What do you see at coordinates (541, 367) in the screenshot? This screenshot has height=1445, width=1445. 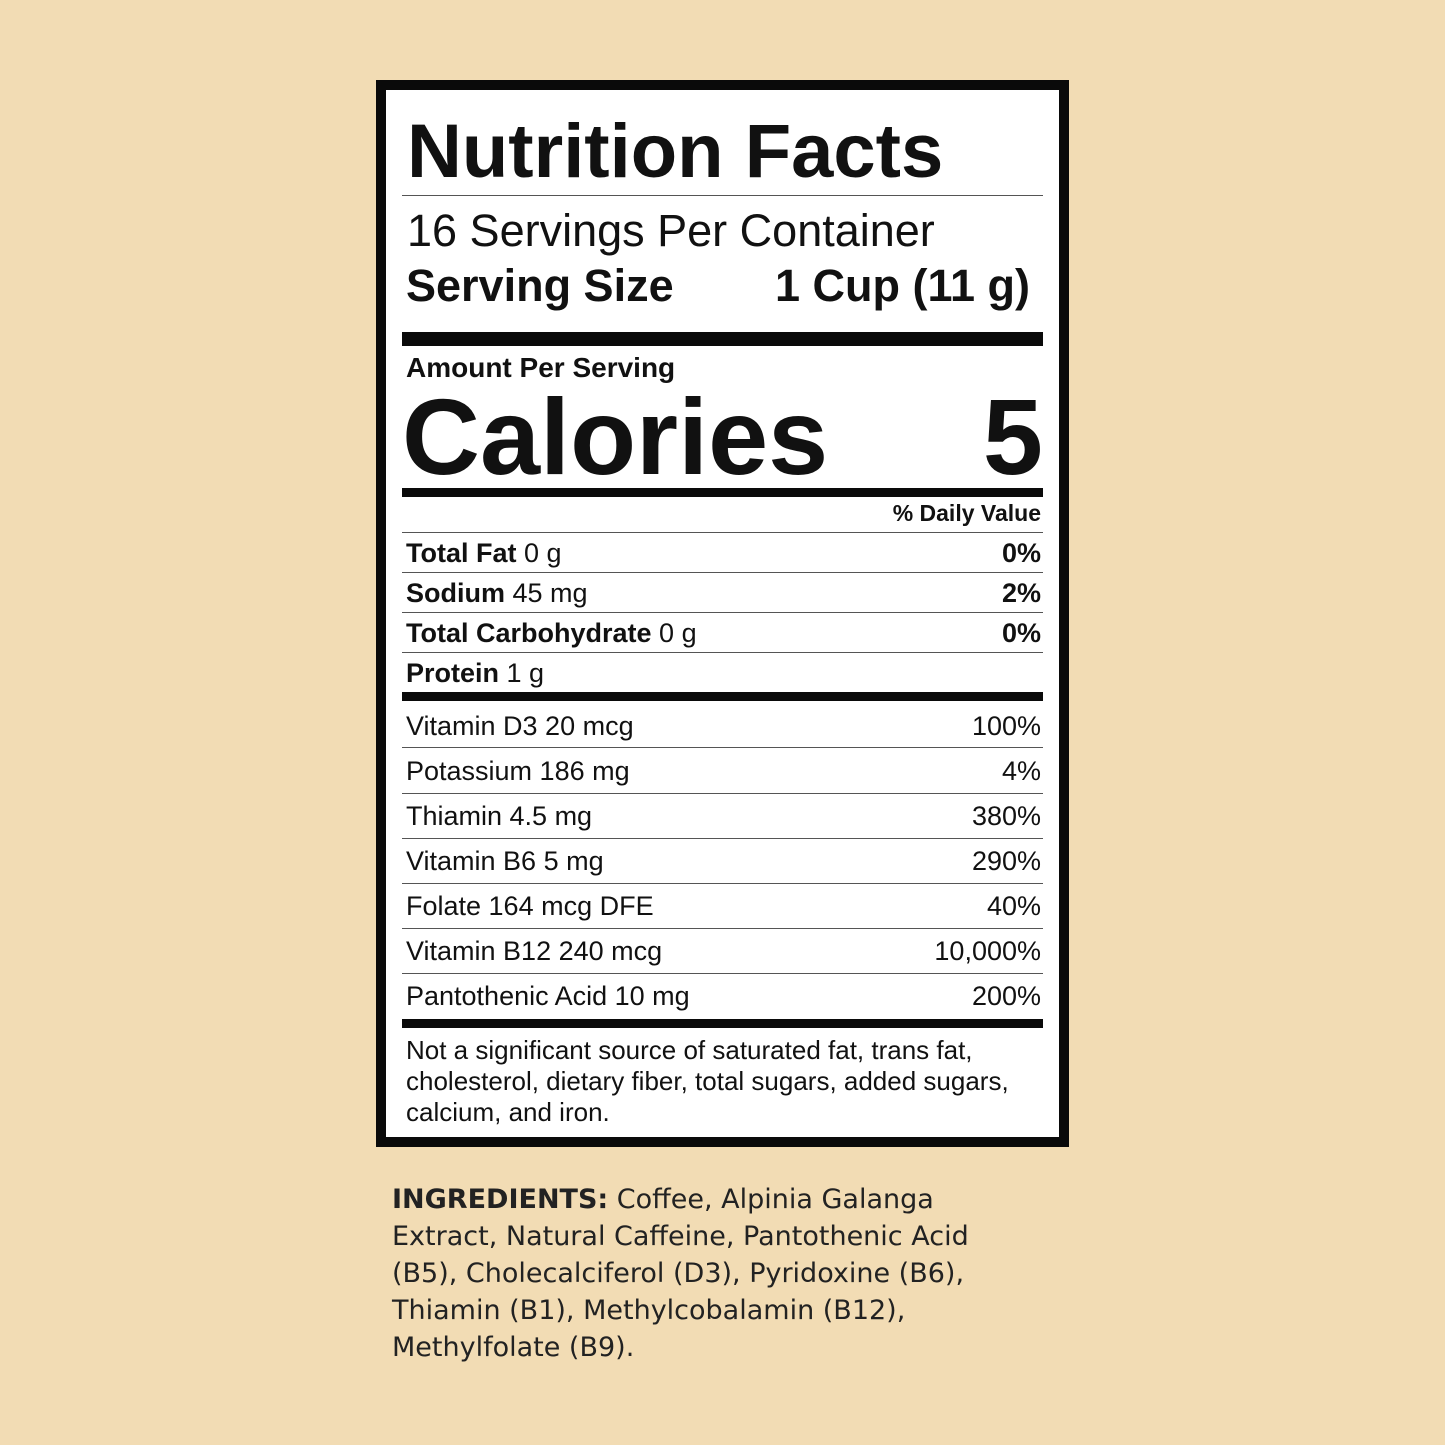 I see `amount-per-serving: Amount Per Serving` at bounding box center [541, 367].